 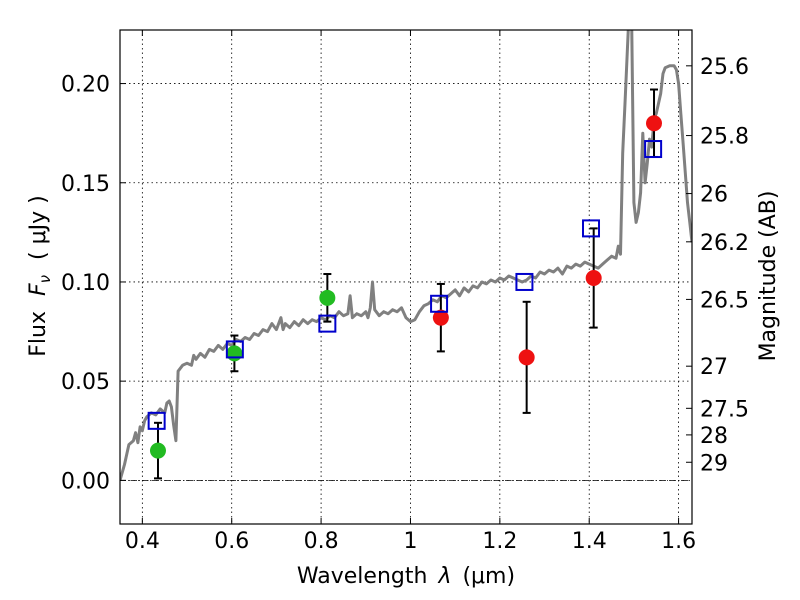 What do you see at coordinates (714, 436) in the screenshot?
I see `magnitude-tick-label: 28` at bounding box center [714, 436].